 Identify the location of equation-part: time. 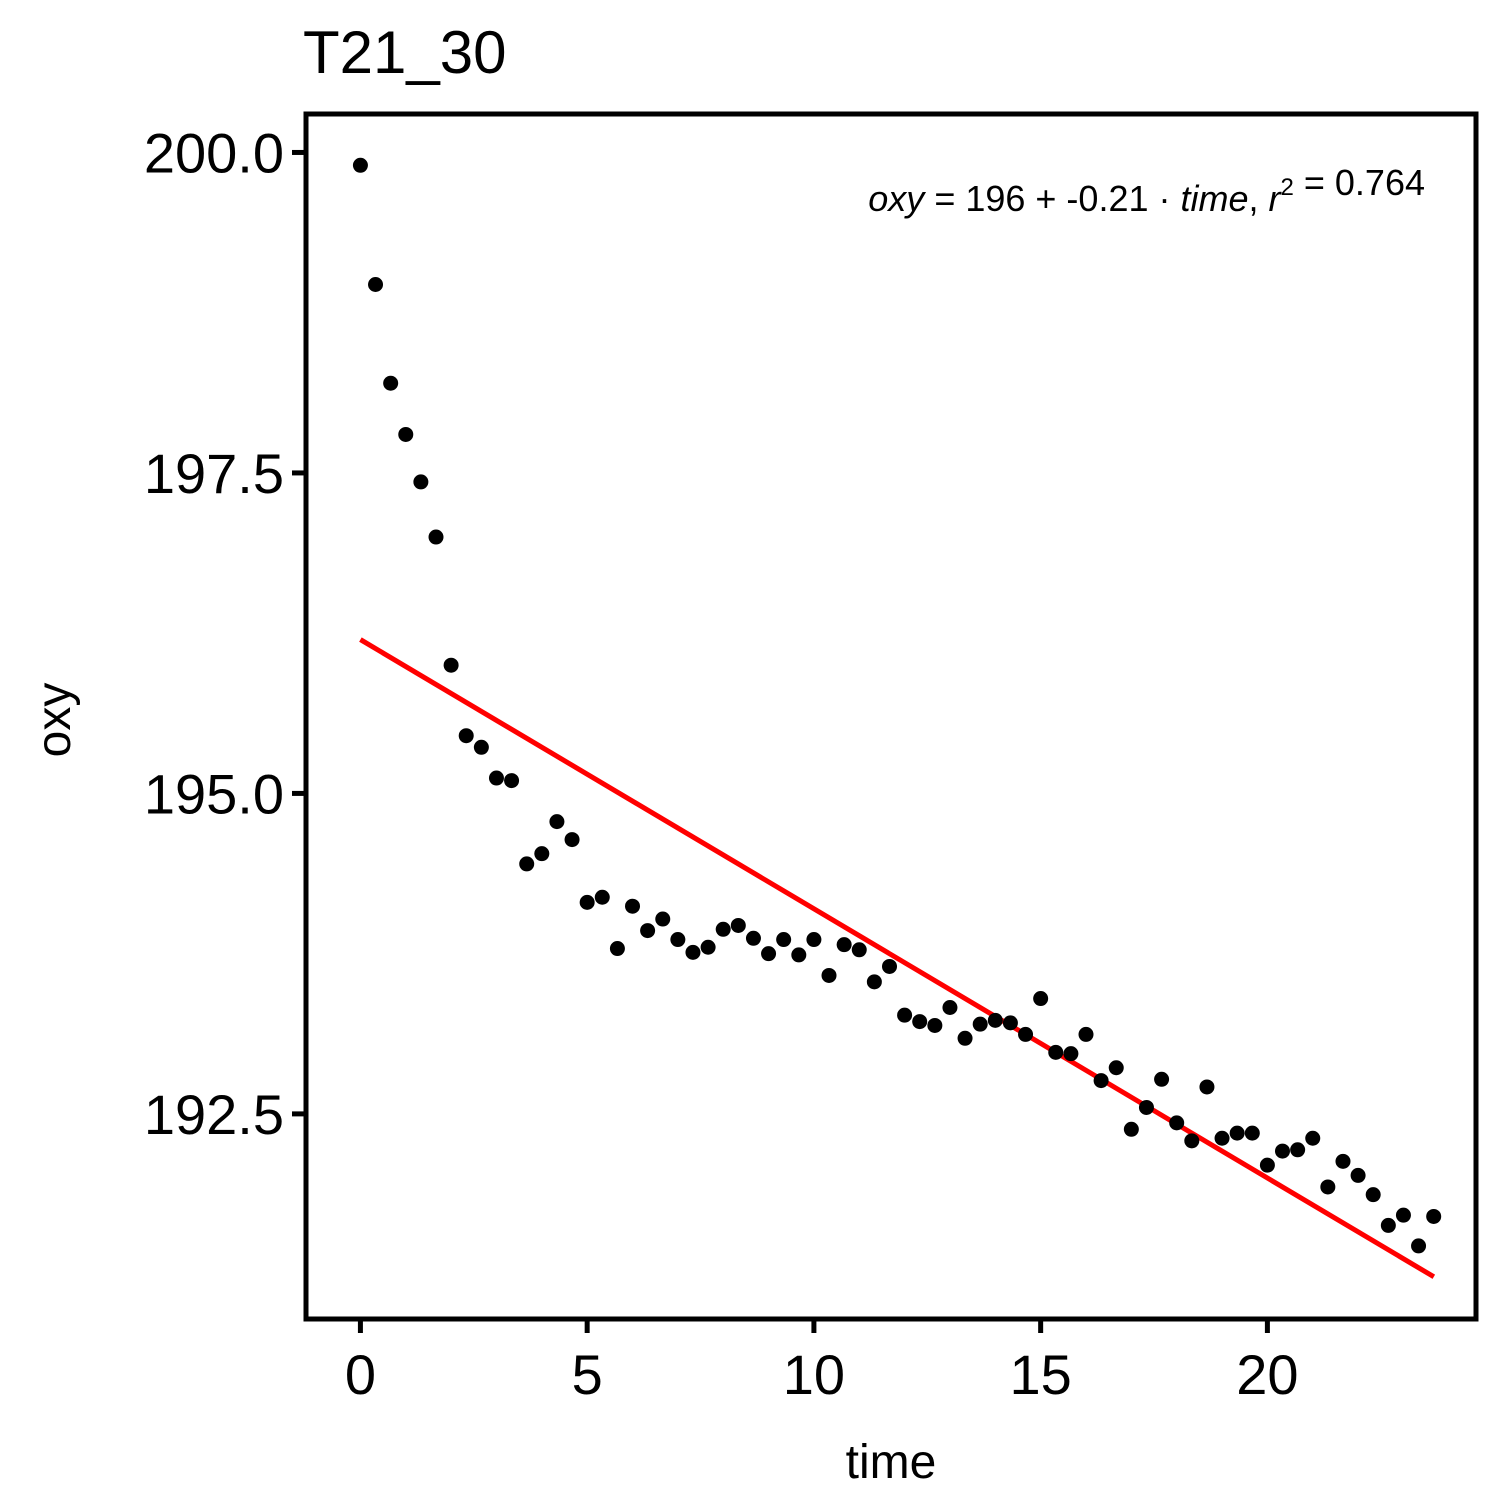
(1214, 198).